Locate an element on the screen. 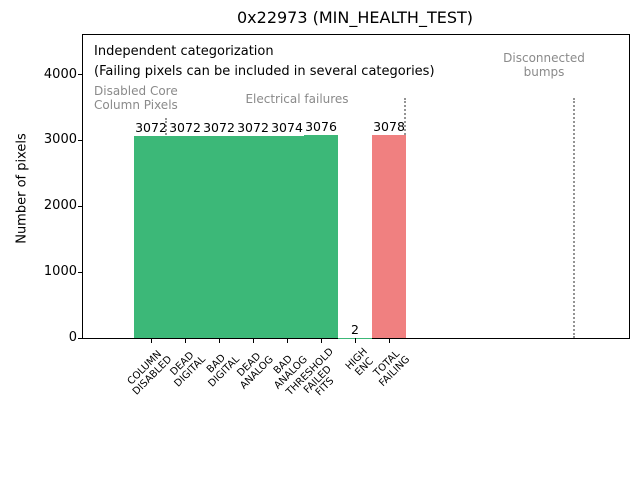 The width and height of the screenshot is (640, 480). section-separator-disconnected-right is located at coordinates (574, 218).